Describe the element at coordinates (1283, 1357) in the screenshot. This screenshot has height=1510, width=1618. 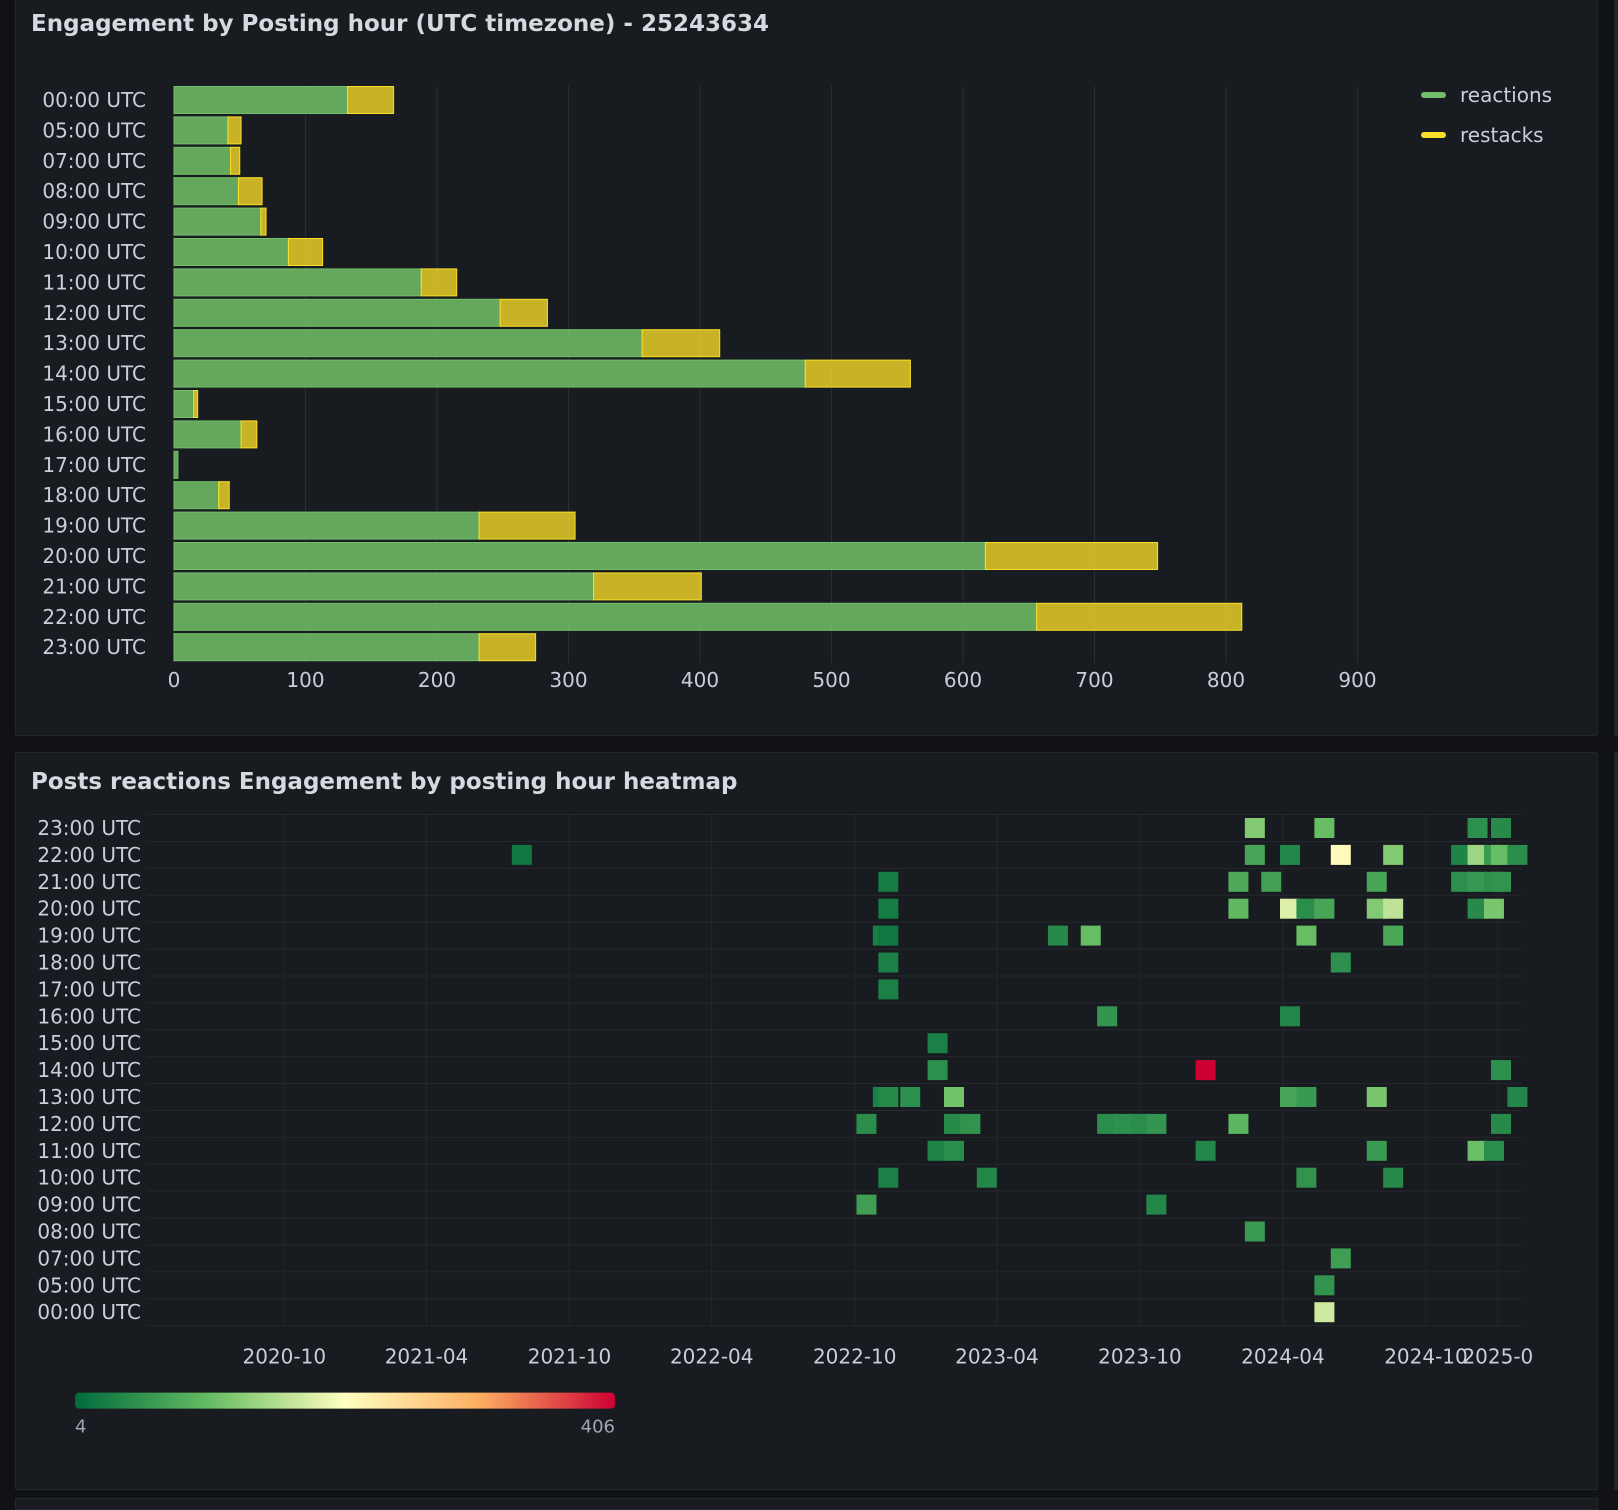
I see `x-tick-label: 2024-04` at that location.